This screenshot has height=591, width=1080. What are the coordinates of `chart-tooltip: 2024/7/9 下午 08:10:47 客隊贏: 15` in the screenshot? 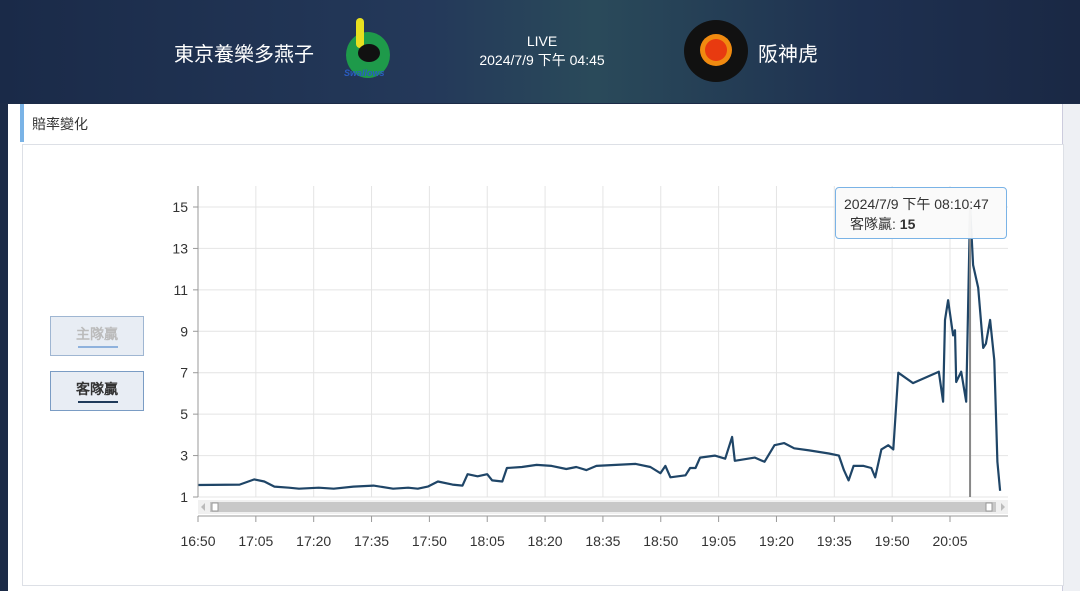 It's located at (921, 213).